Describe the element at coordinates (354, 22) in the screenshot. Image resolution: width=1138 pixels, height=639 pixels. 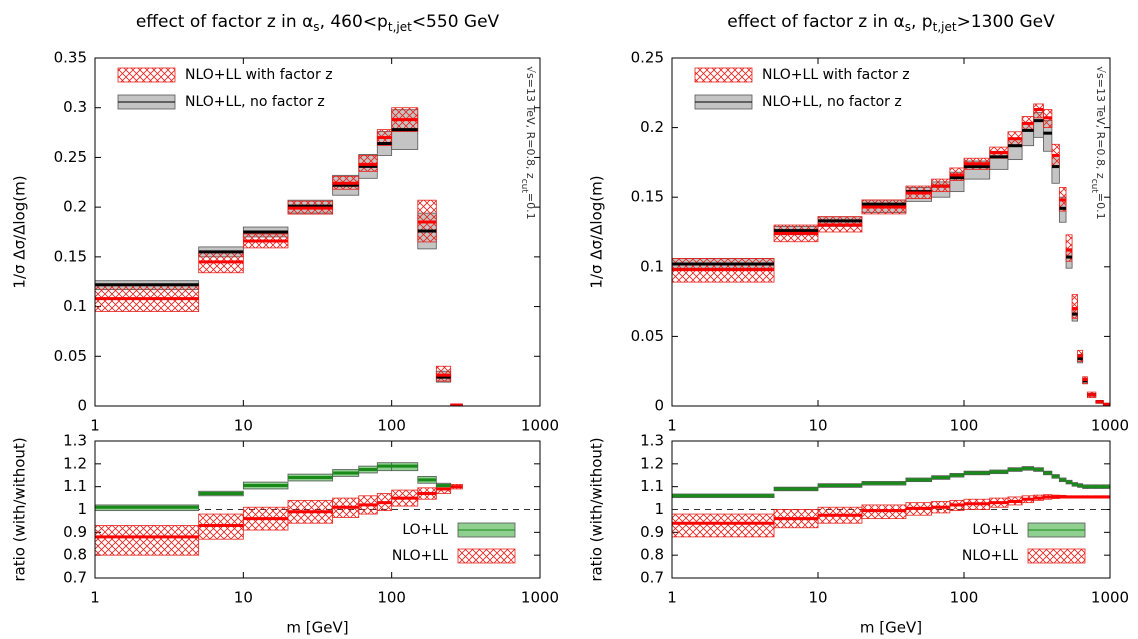
I see `chart-title-part: , 460<p` at that location.